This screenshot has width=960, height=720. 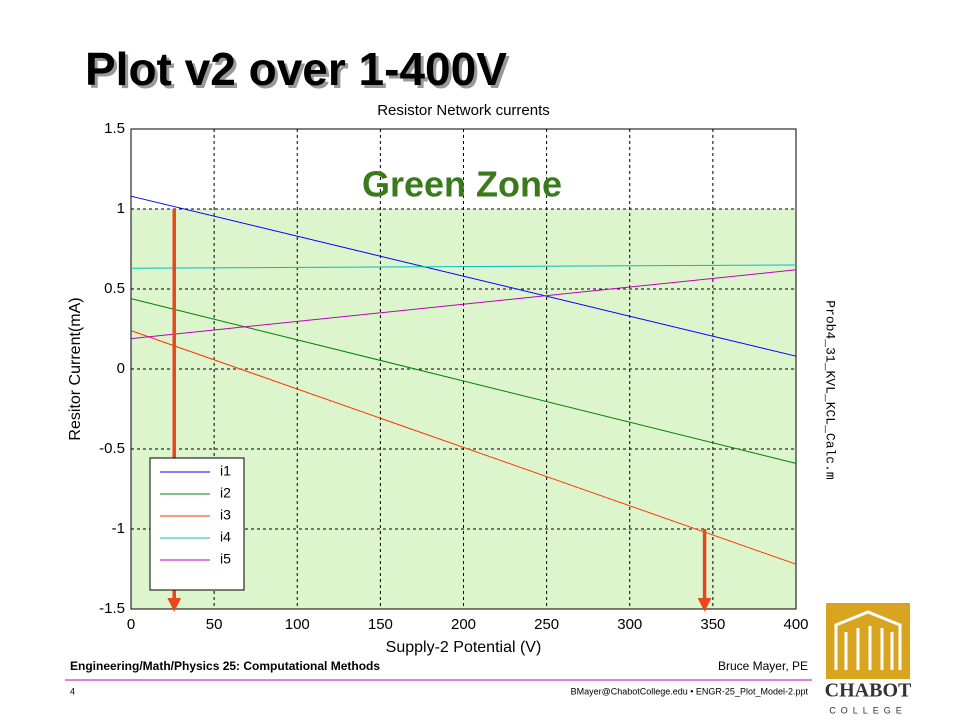 I want to click on side-label: Prob4_31_KVL_KCL_Calc.m, so click(x=830, y=390).